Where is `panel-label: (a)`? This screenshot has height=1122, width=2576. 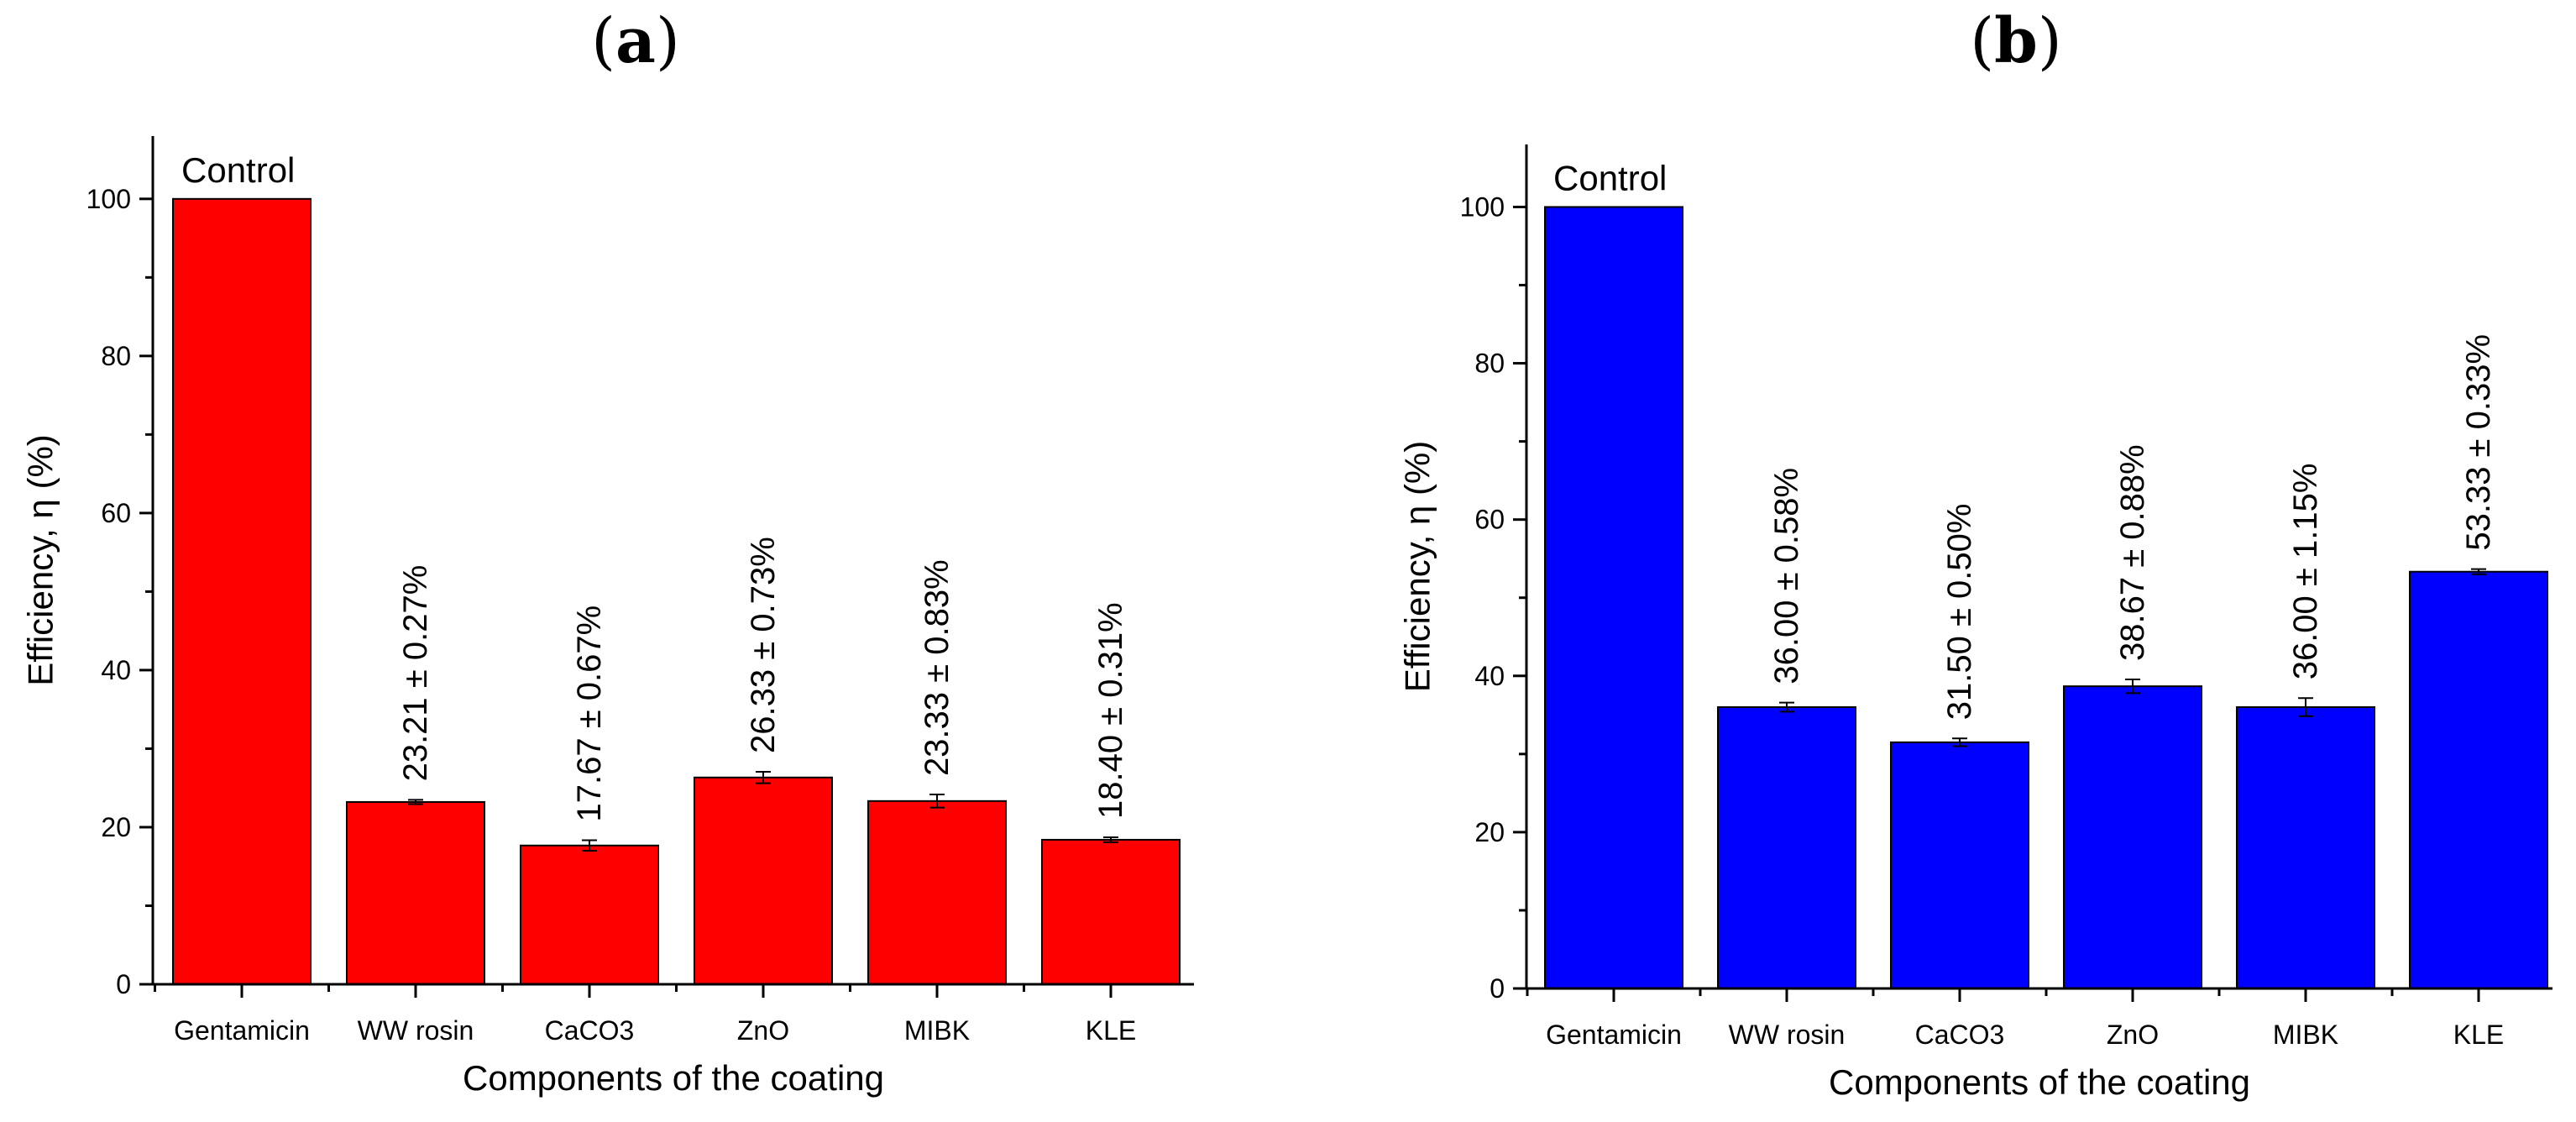
panel-label: (a) is located at coordinates (636, 41).